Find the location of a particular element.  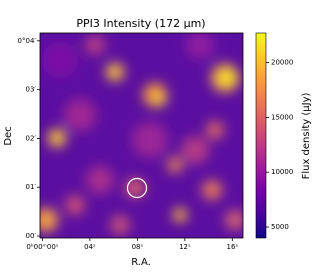

colorbar is located at coordinates (261, 135).